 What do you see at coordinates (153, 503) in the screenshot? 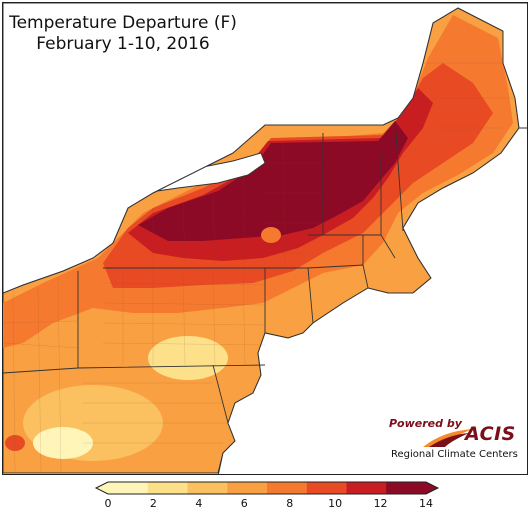
I see `legend-tick-label: 2` at bounding box center [153, 503].